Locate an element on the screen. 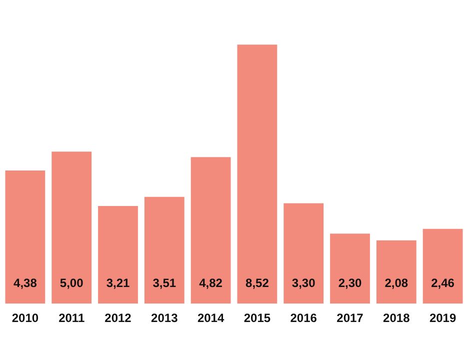 The image size is (470, 338). data-label: 3,51 is located at coordinates (164, 283).